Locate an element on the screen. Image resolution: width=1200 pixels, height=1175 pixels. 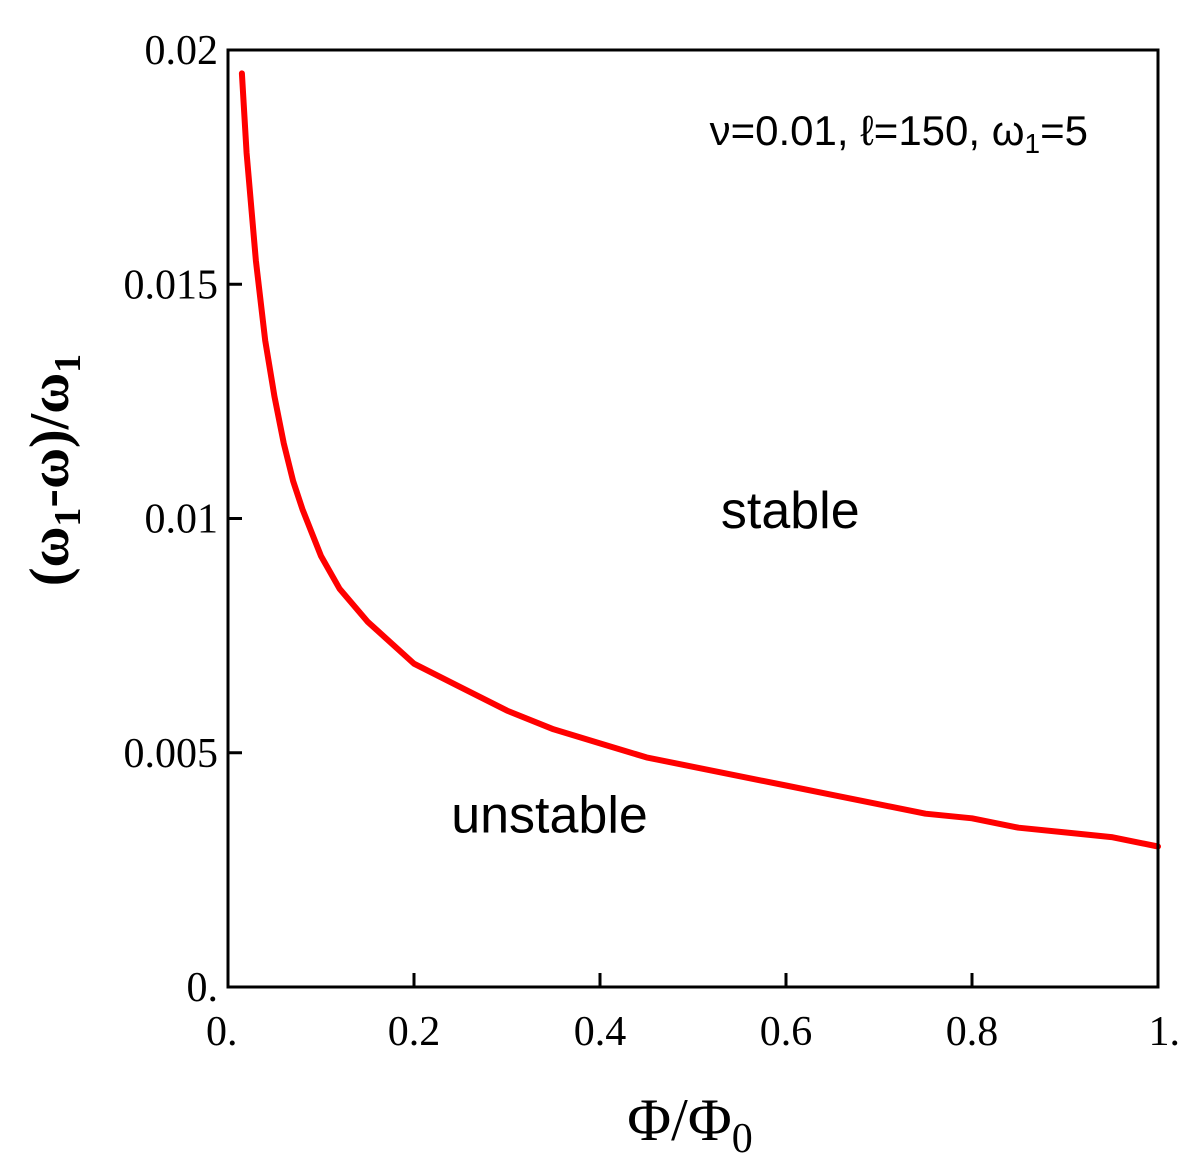
y-axis-title-sub2: 1 is located at coordinates (68, 363).